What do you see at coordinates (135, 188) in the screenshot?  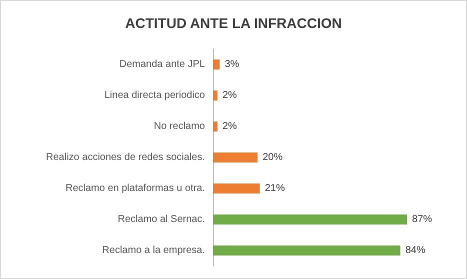 I see `y-tick-label: Reclamo en plataformas u otra.` at bounding box center [135, 188].